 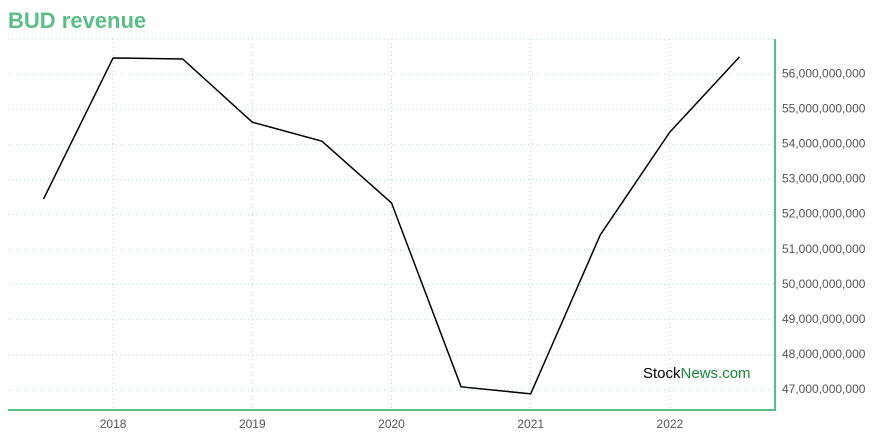 I want to click on watermark: StockNews.com, so click(x=697, y=373).